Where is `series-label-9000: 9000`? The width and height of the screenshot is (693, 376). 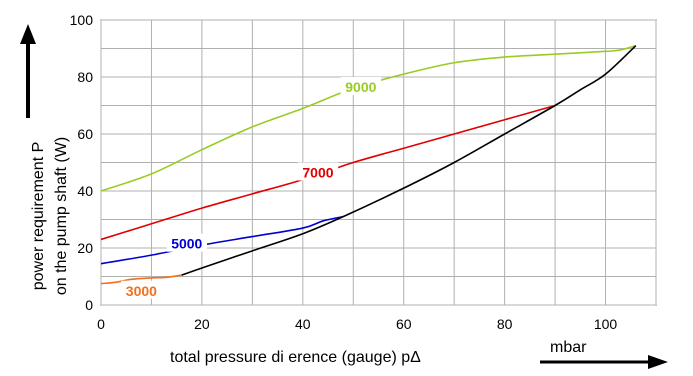 series-label-9000: 9000 is located at coordinates (360, 87).